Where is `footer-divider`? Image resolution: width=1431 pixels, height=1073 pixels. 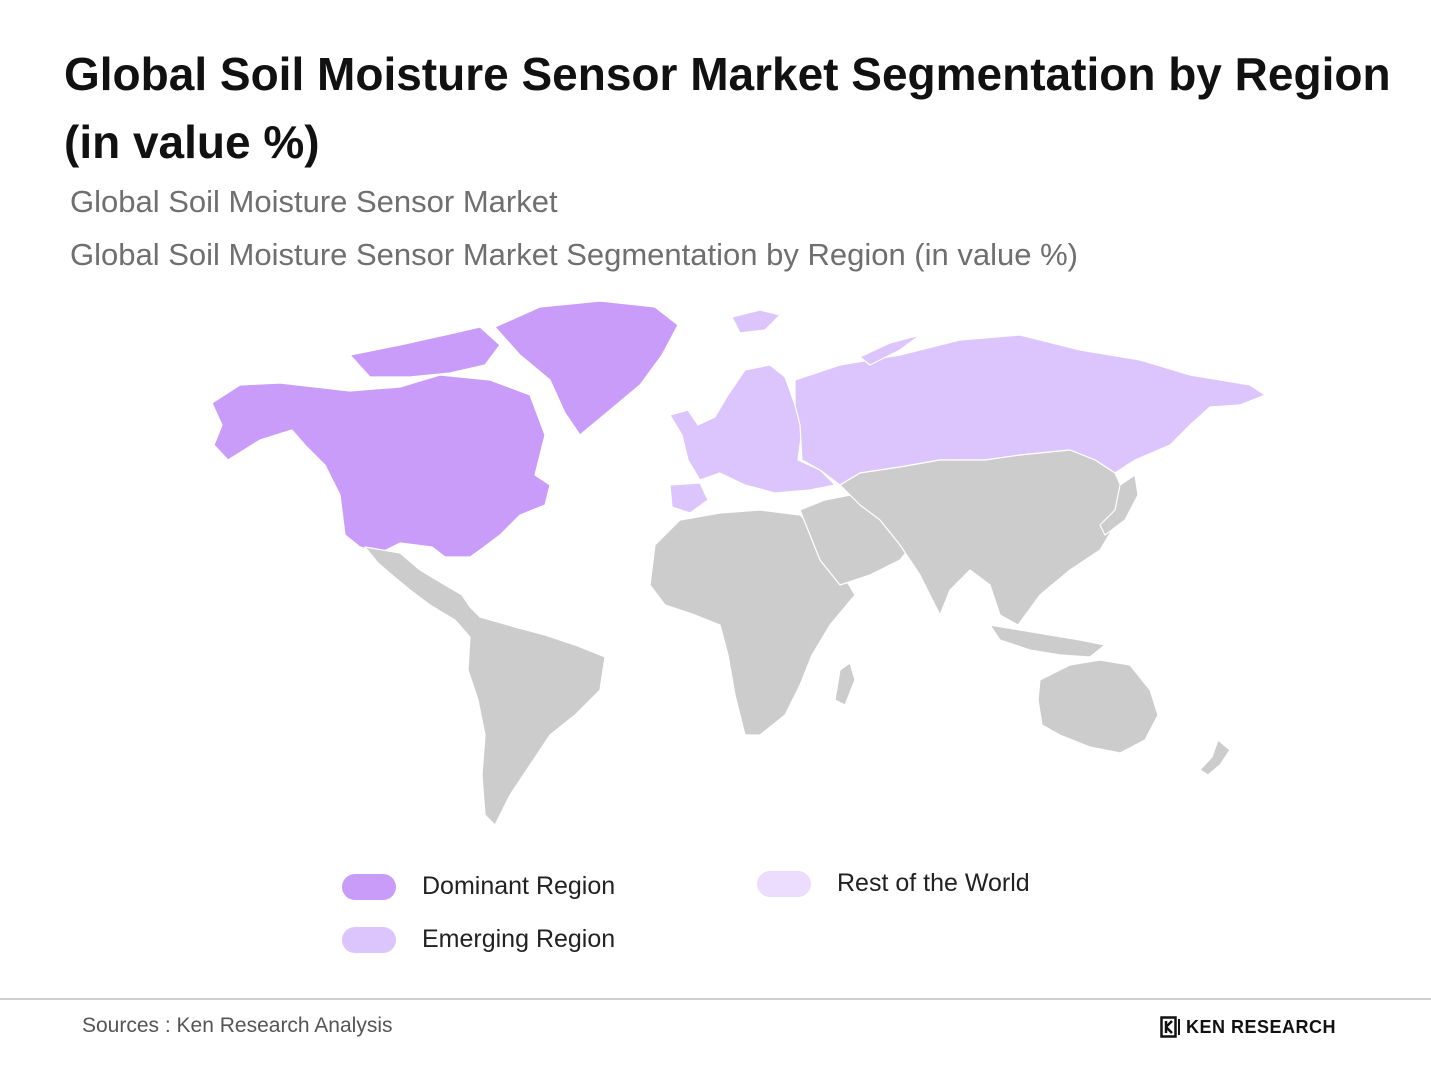
footer-divider is located at coordinates (715, 999).